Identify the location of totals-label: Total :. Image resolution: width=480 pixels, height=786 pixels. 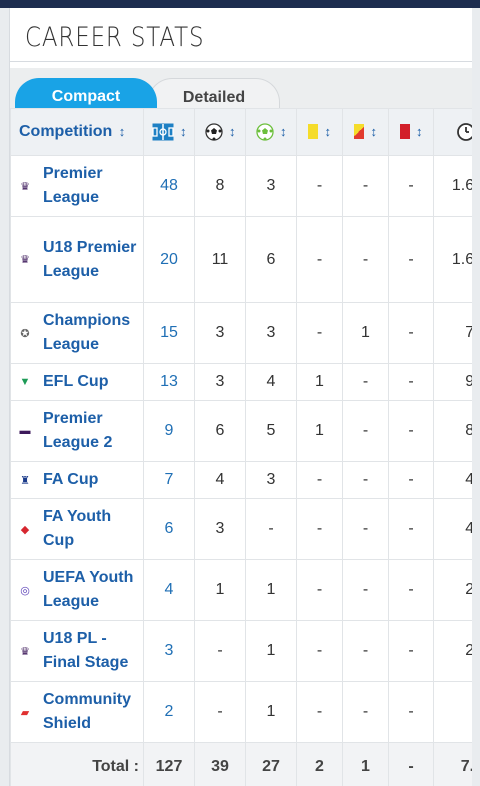
(77, 764).